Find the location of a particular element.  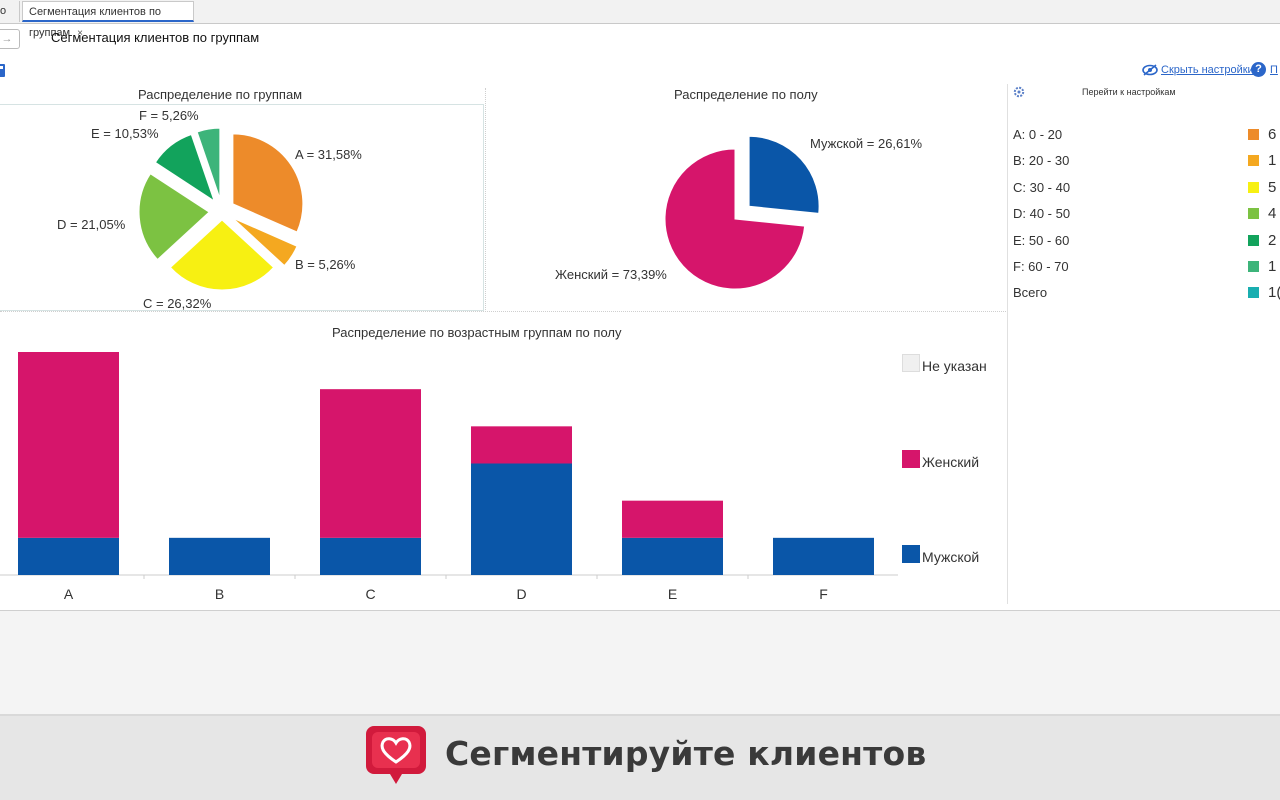

x-tick-label: F is located at coordinates (823, 594).